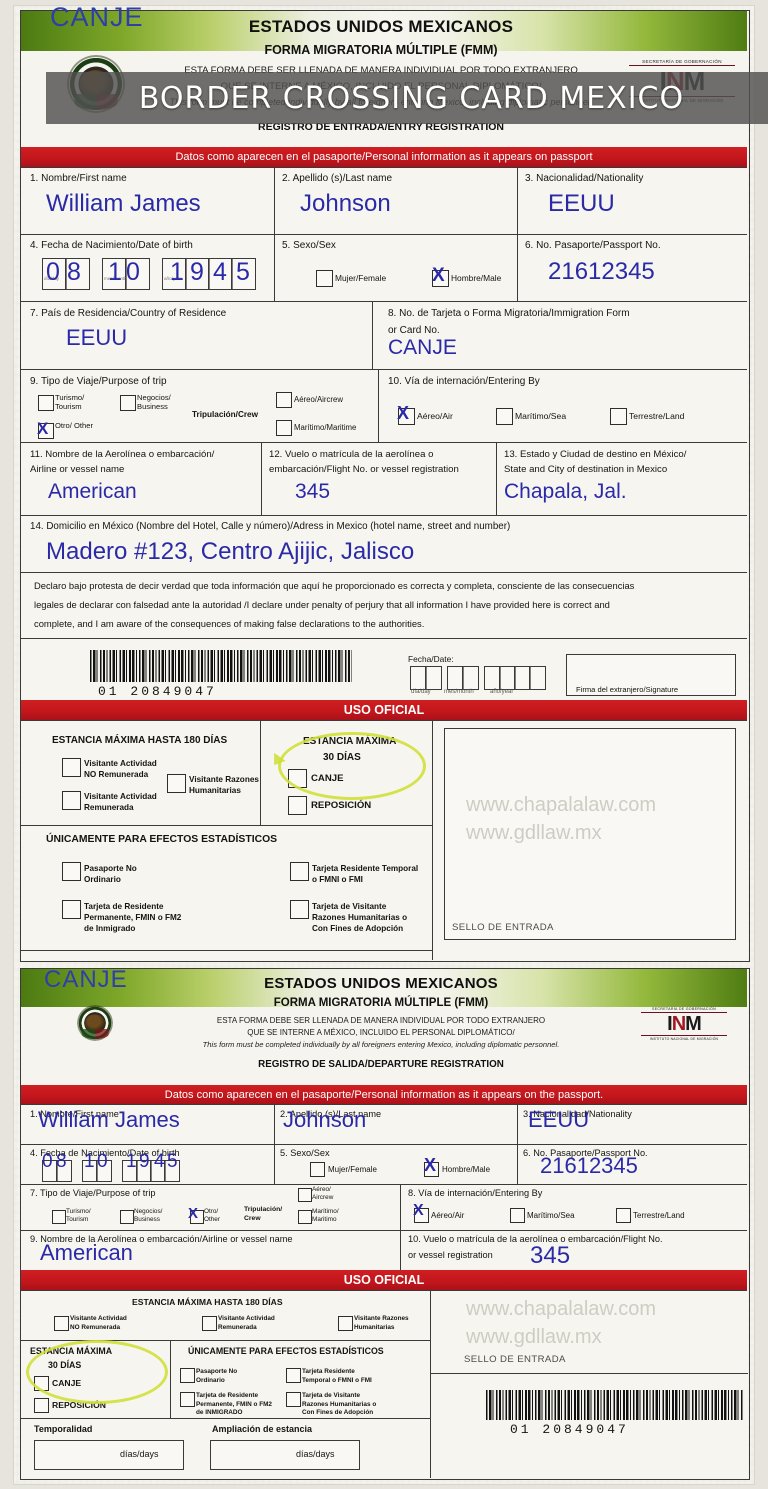 The width and height of the screenshot is (768, 1489). What do you see at coordinates (293, 1375) in the screenshot?
I see `exit-stats-temporary-checkbox` at bounding box center [293, 1375].